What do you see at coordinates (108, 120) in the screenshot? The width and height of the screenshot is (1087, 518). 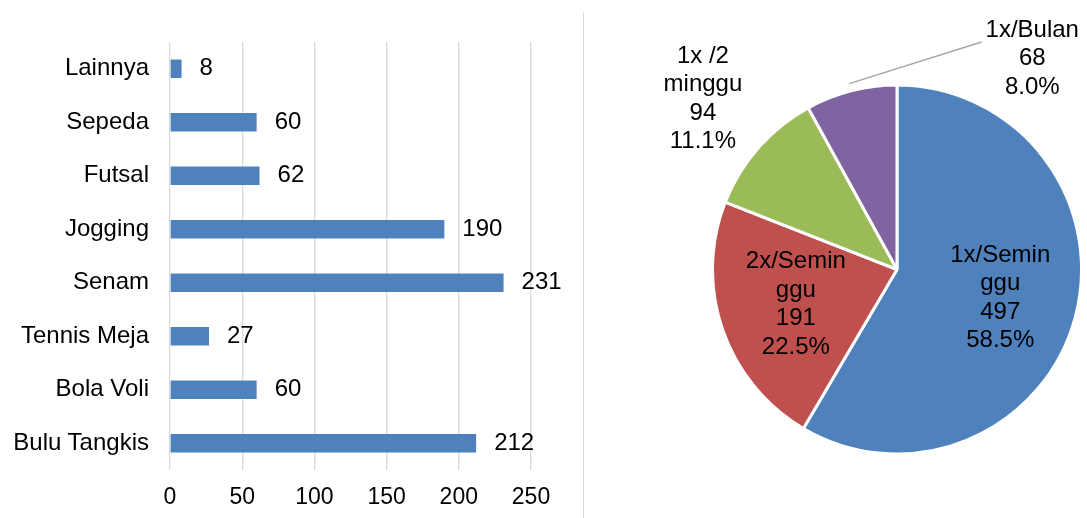 I see `y-tick-label: Sepeda` at bounding box center [108, 120].